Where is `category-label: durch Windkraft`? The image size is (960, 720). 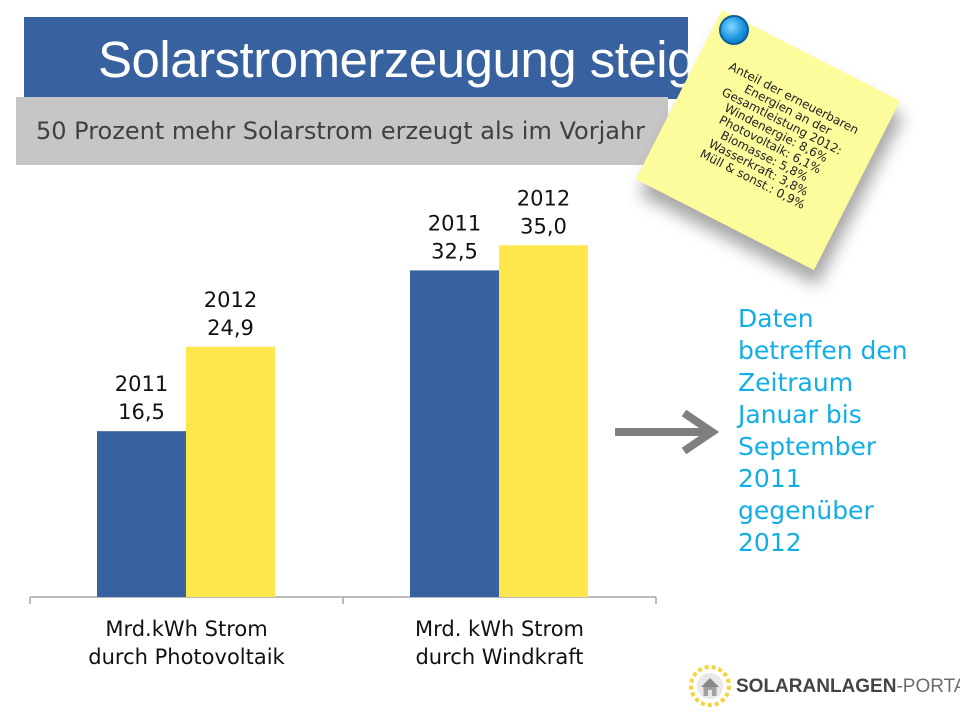 category-label: durch Windkraft is located at coordinates (499, 657).